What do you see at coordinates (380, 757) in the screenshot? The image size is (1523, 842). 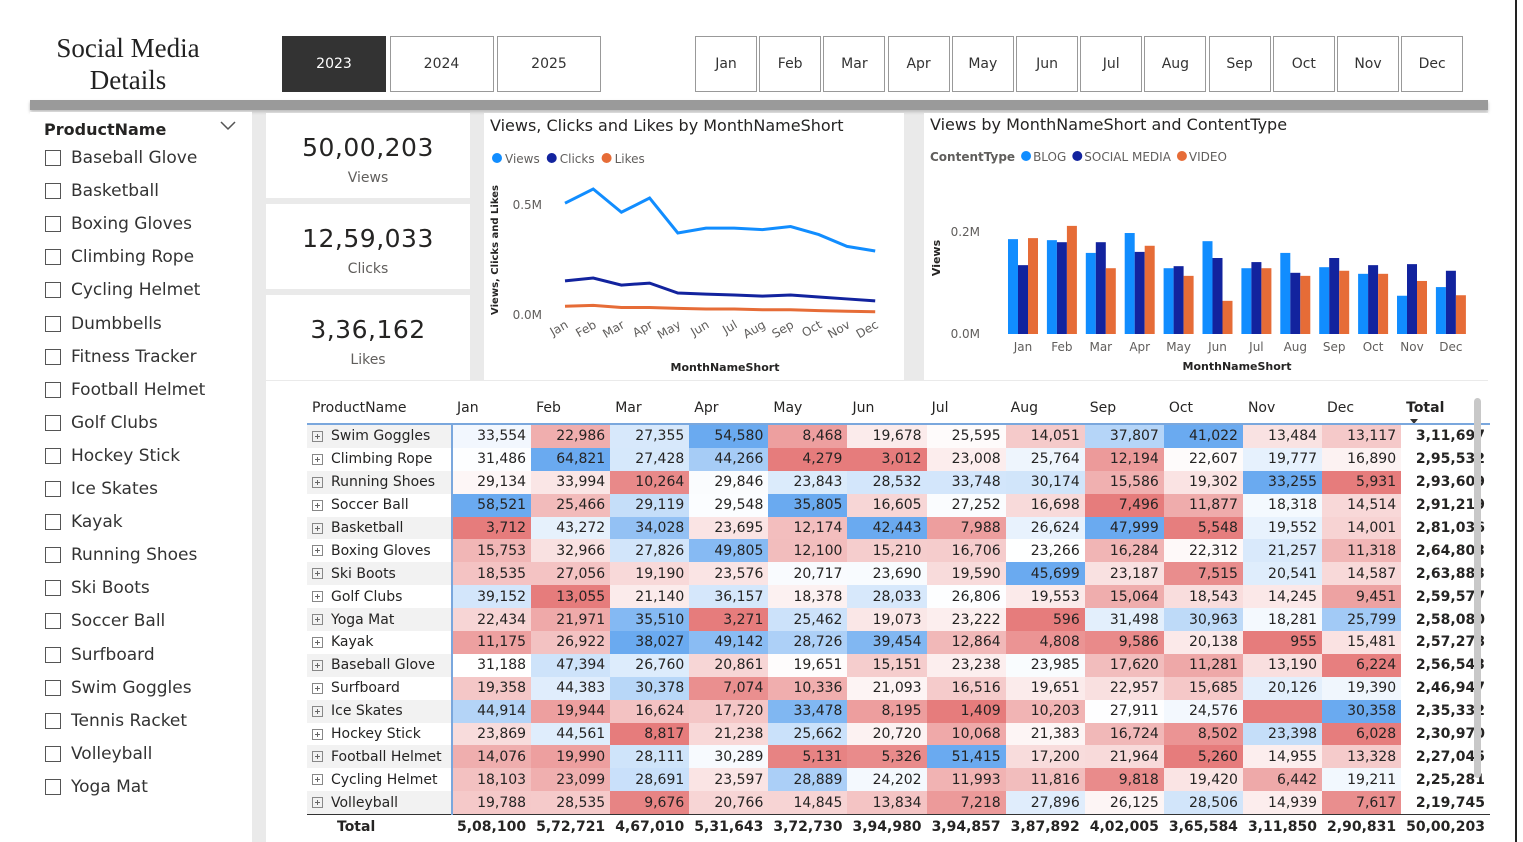 I see `row-header: Football Helmet` at bounding box center [380, 757].